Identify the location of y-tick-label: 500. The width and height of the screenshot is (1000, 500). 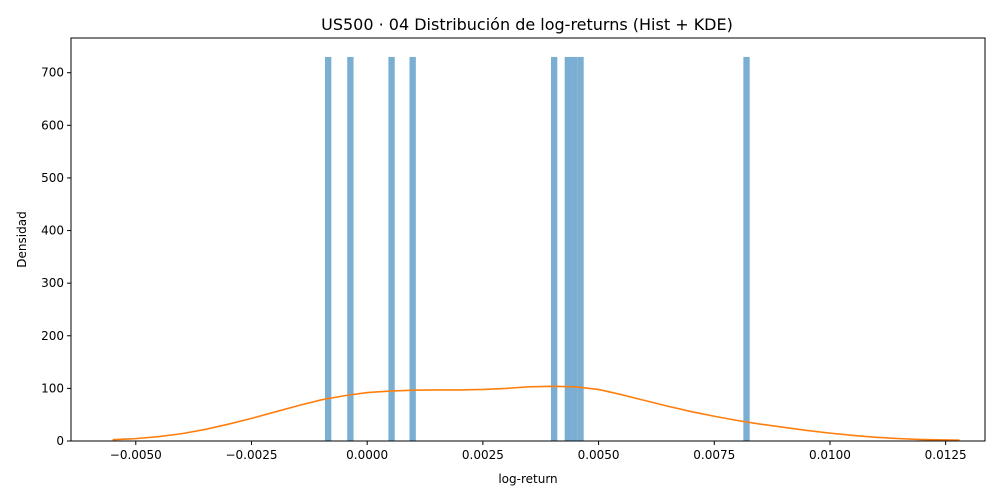
(52, 178).